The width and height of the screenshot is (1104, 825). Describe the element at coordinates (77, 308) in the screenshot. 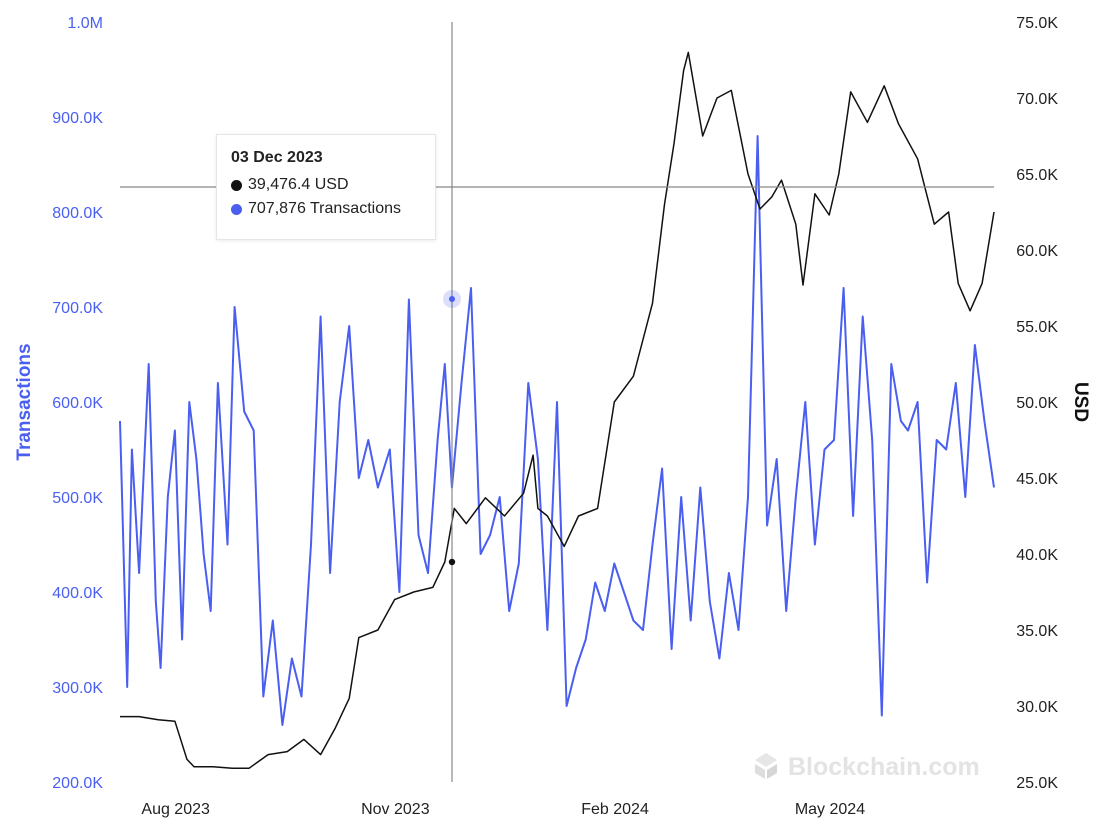

I see `left-tick-label: 700.0K` at that location.